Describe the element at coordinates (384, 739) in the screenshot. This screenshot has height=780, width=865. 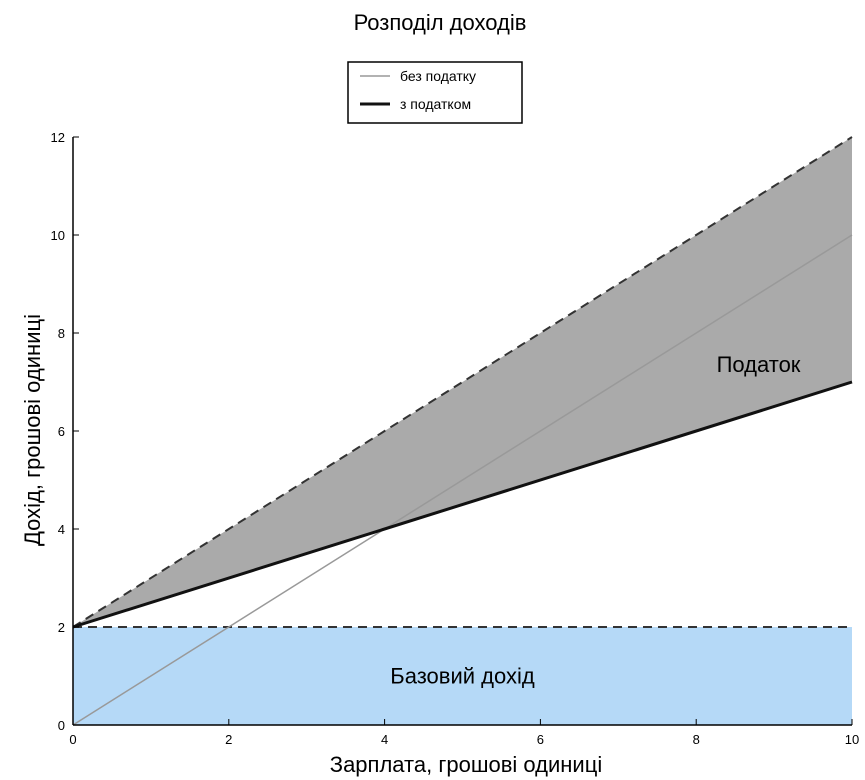
I see `x-tick-label-2: 4` at that location.